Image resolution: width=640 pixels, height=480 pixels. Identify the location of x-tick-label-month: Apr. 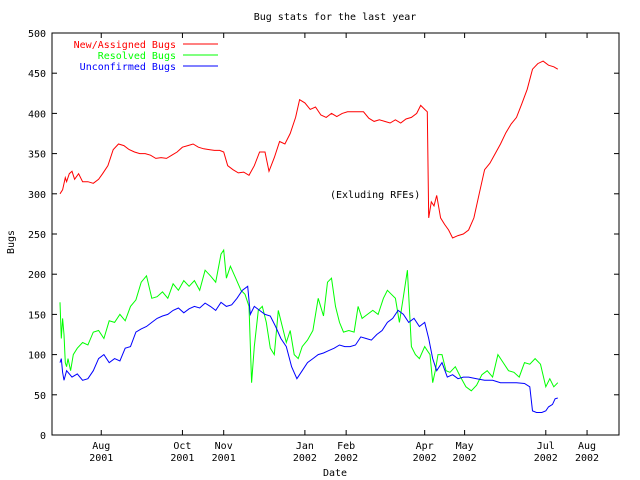
(425, 446).